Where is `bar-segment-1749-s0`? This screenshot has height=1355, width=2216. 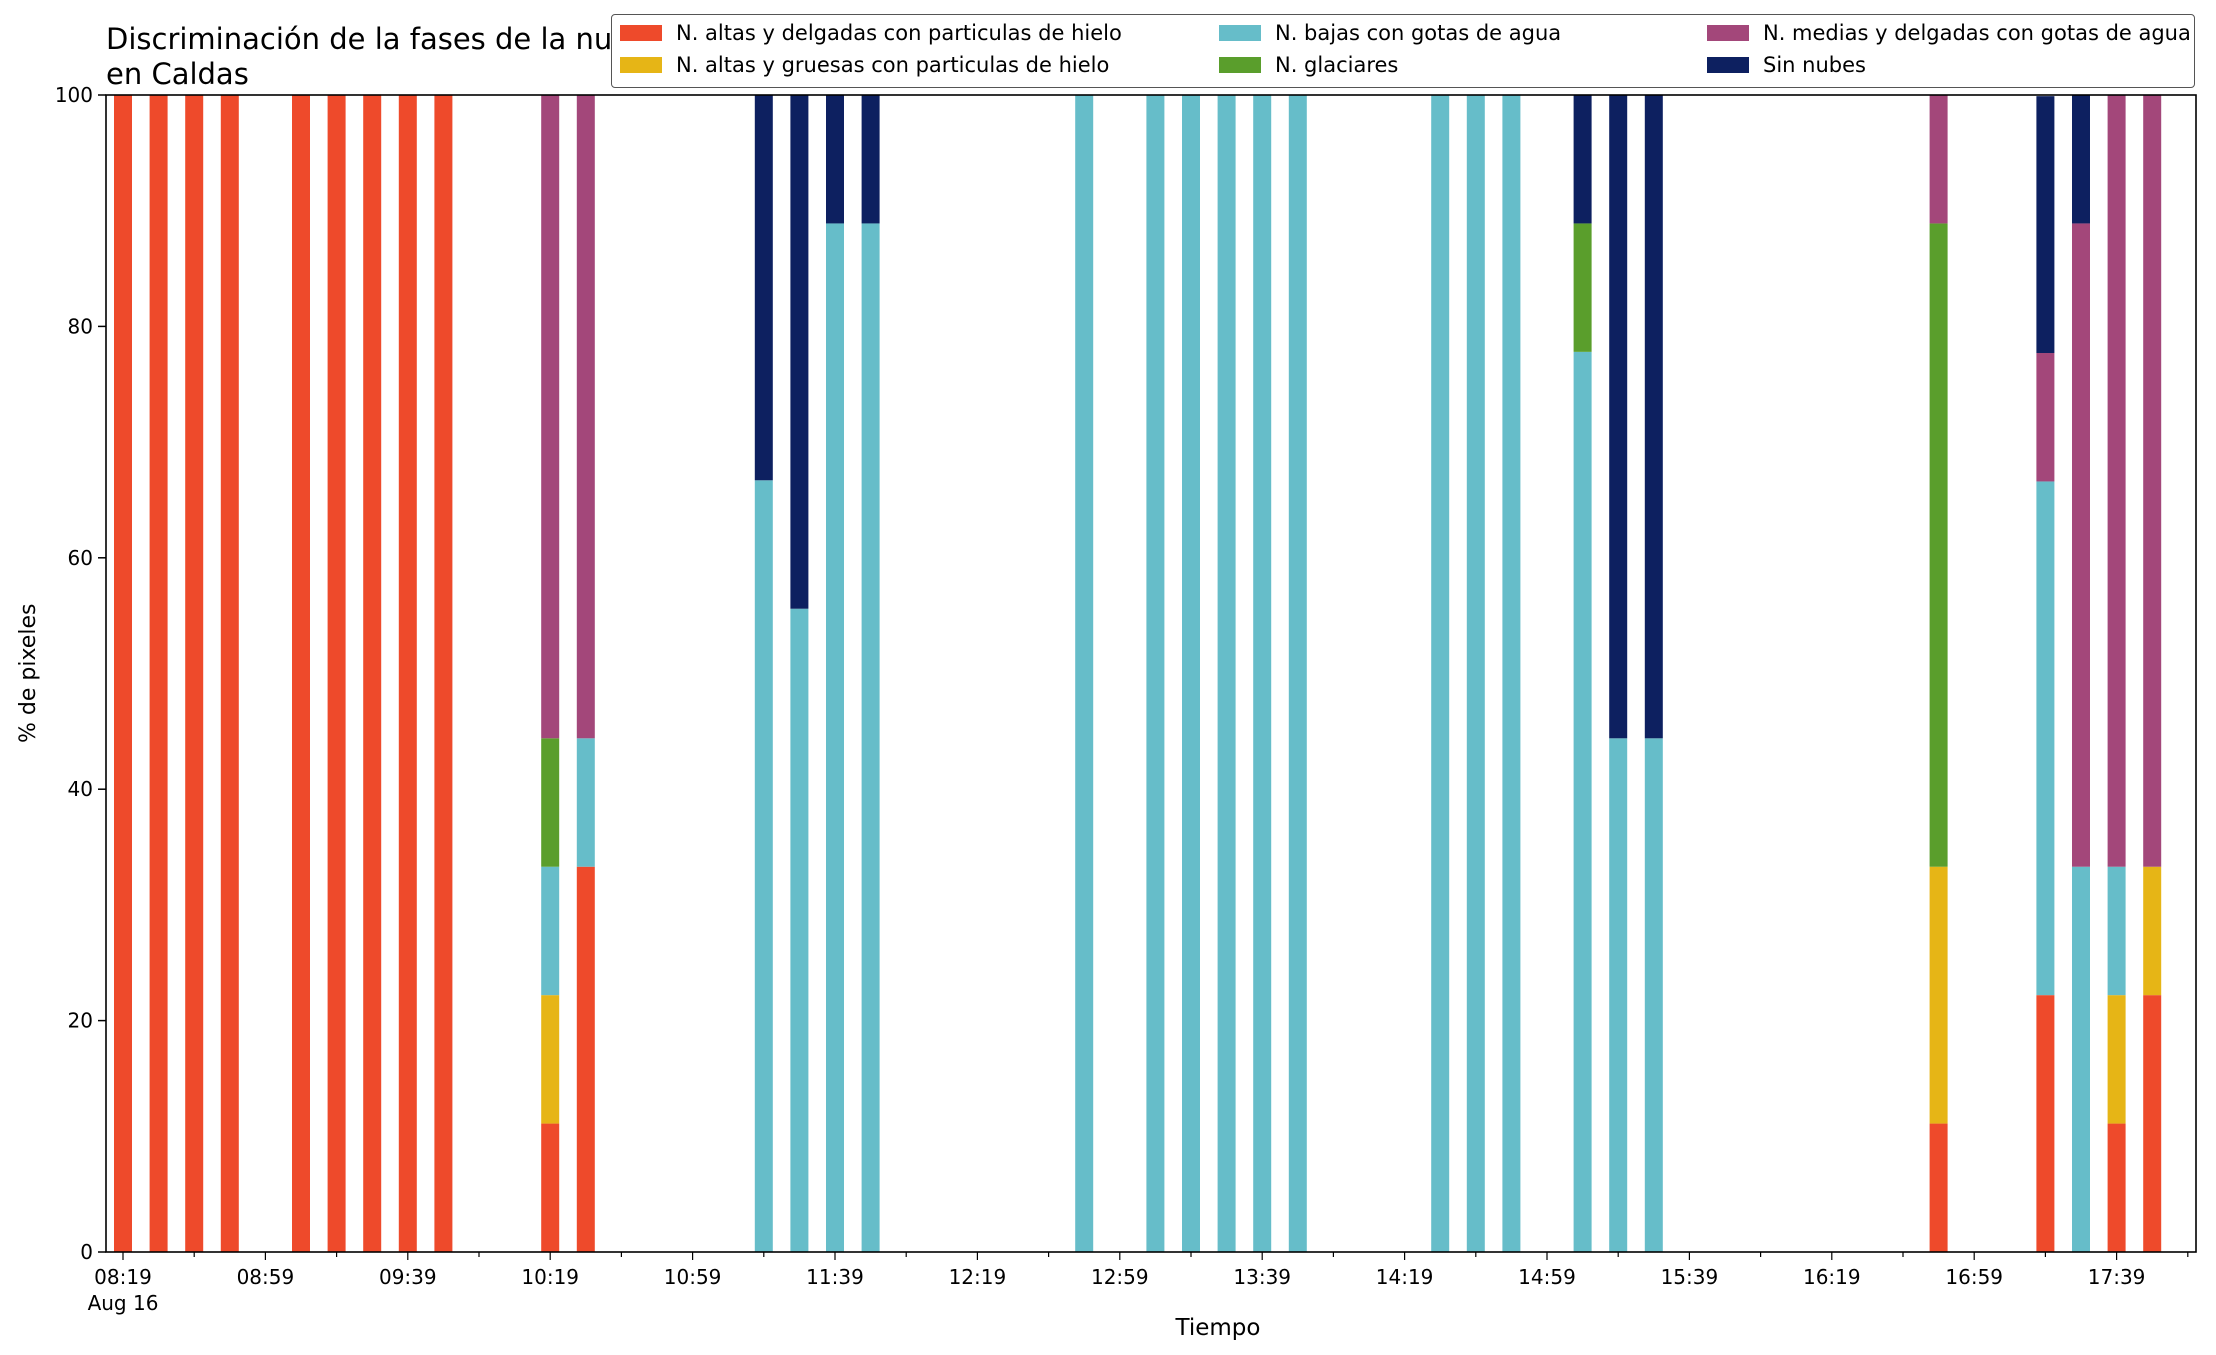 bar-segment-1749-s0 is located at coordinates (2152, 1123).